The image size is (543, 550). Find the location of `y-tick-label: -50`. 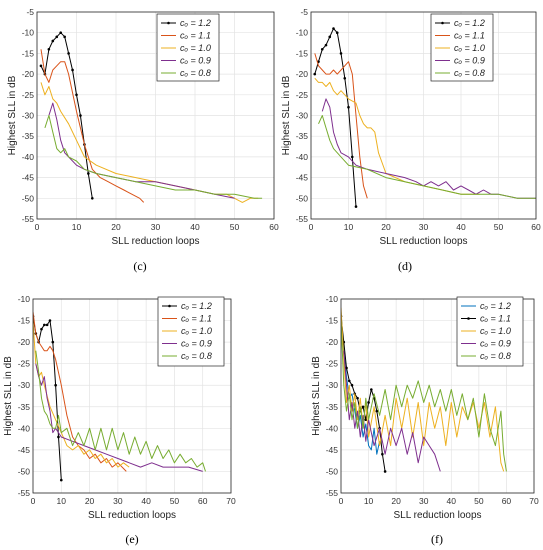

y-tick-label: -50 is located at coordinates (332, 471).